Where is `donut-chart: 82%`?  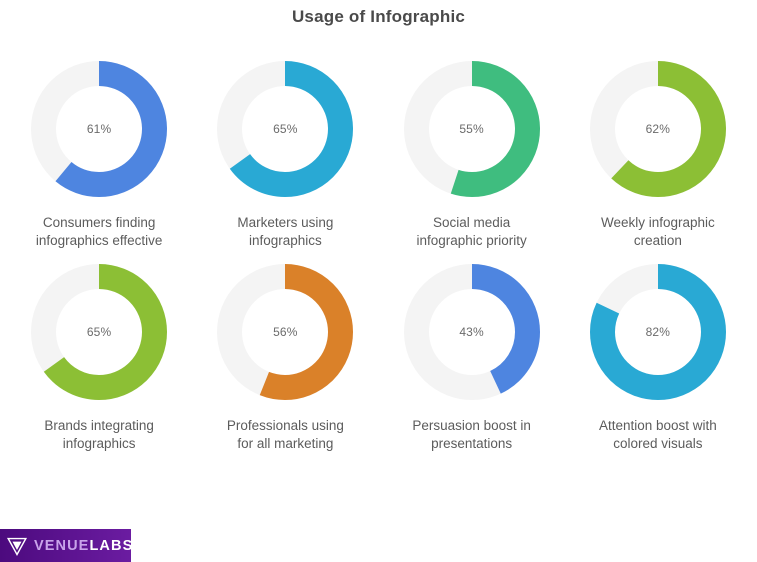 donut-chart: 82% is located at coordinates (657, 332).